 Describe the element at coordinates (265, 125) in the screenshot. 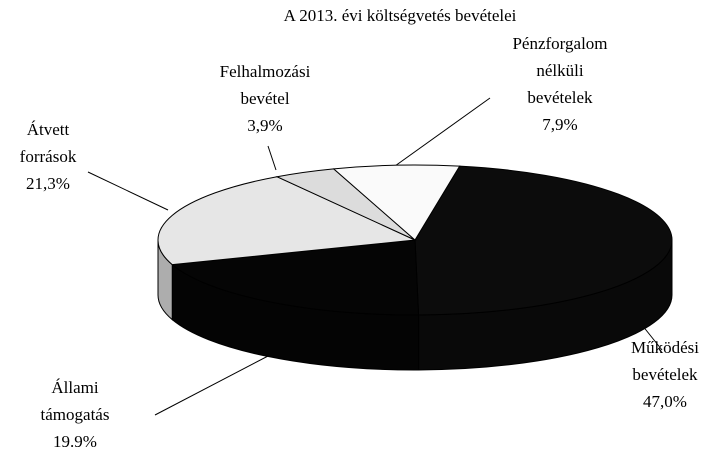

I see `value-label: 3,9%` at that location.